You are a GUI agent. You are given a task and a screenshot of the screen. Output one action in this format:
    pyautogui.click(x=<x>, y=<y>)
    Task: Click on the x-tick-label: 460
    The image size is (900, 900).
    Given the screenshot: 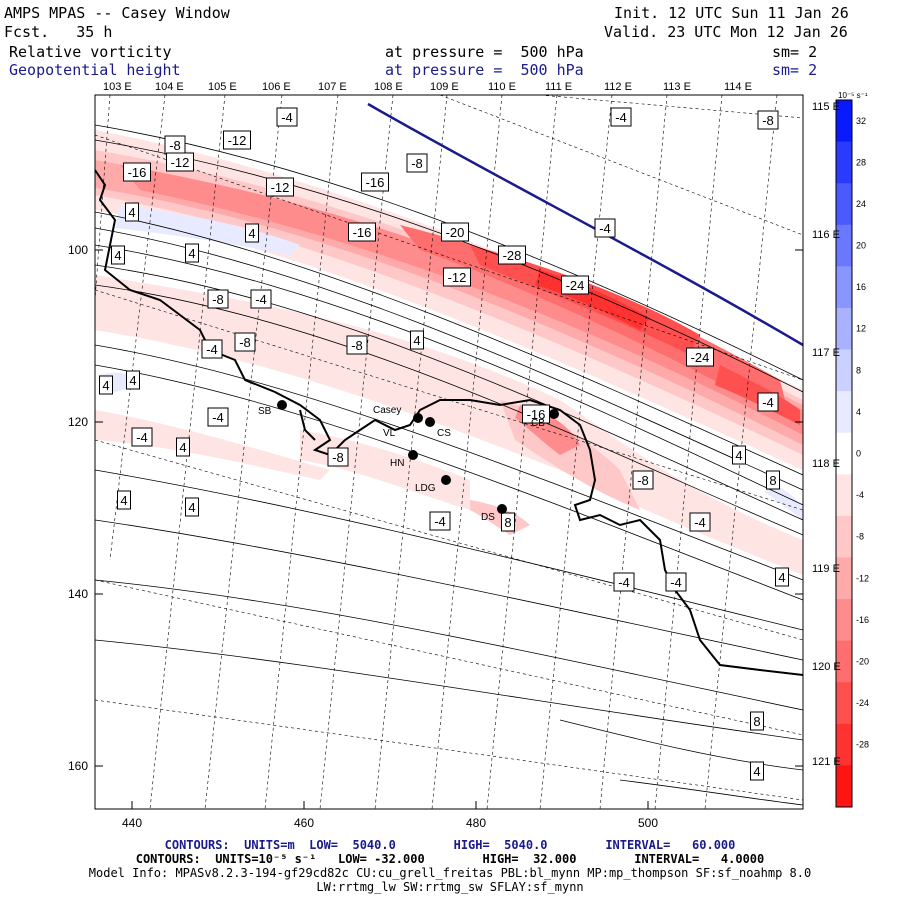 What is the action you would take?
    pyautogui.click(x=304, y=823)
    